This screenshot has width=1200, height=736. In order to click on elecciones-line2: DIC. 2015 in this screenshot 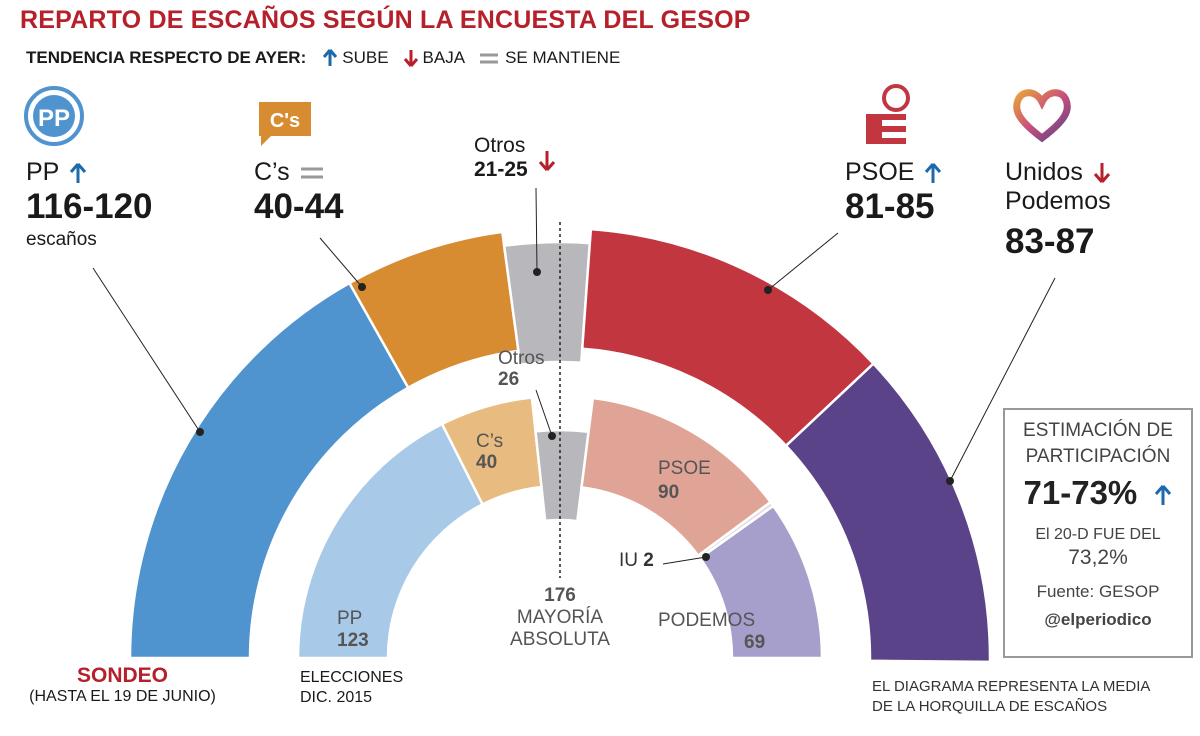, I will do `click(336, 697)`.